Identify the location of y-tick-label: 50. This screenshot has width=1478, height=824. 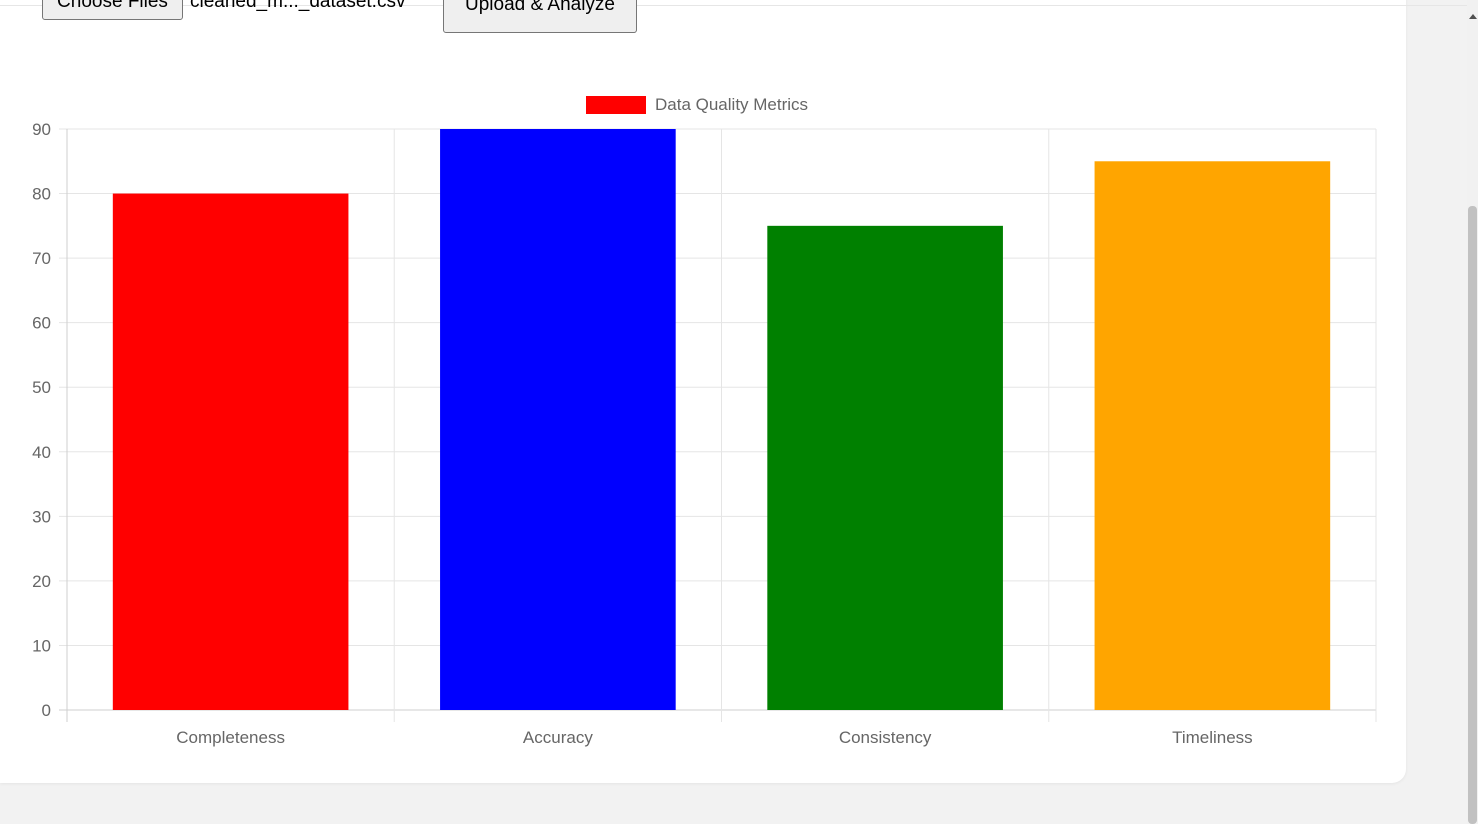
(41, 387).